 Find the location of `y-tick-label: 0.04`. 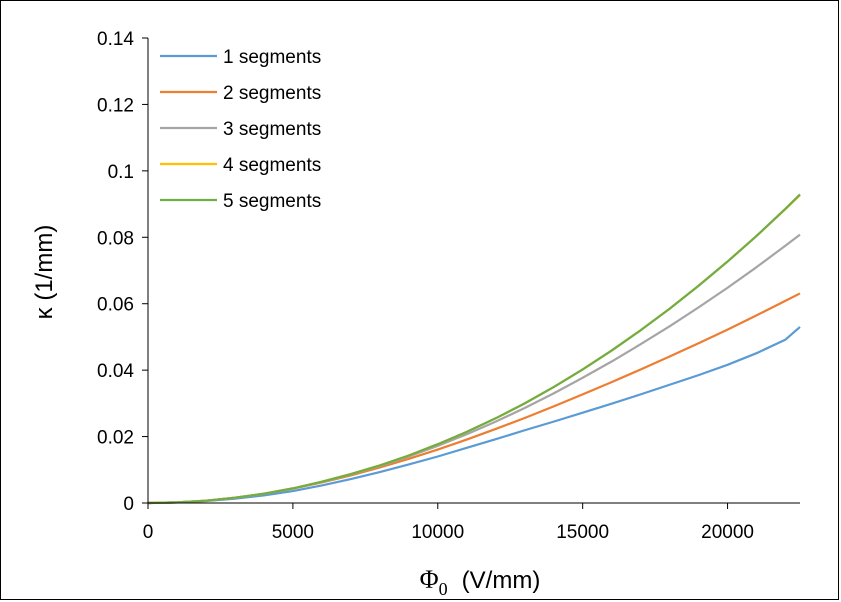

y-tick-label: 0.04 is located at coordinates (115, 371).